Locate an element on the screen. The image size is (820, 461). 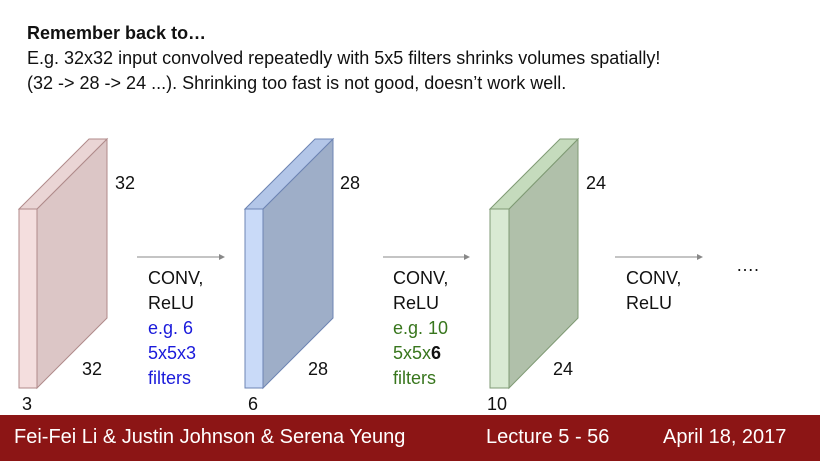
volume-height: 24 is located at coordinates (596, 183).